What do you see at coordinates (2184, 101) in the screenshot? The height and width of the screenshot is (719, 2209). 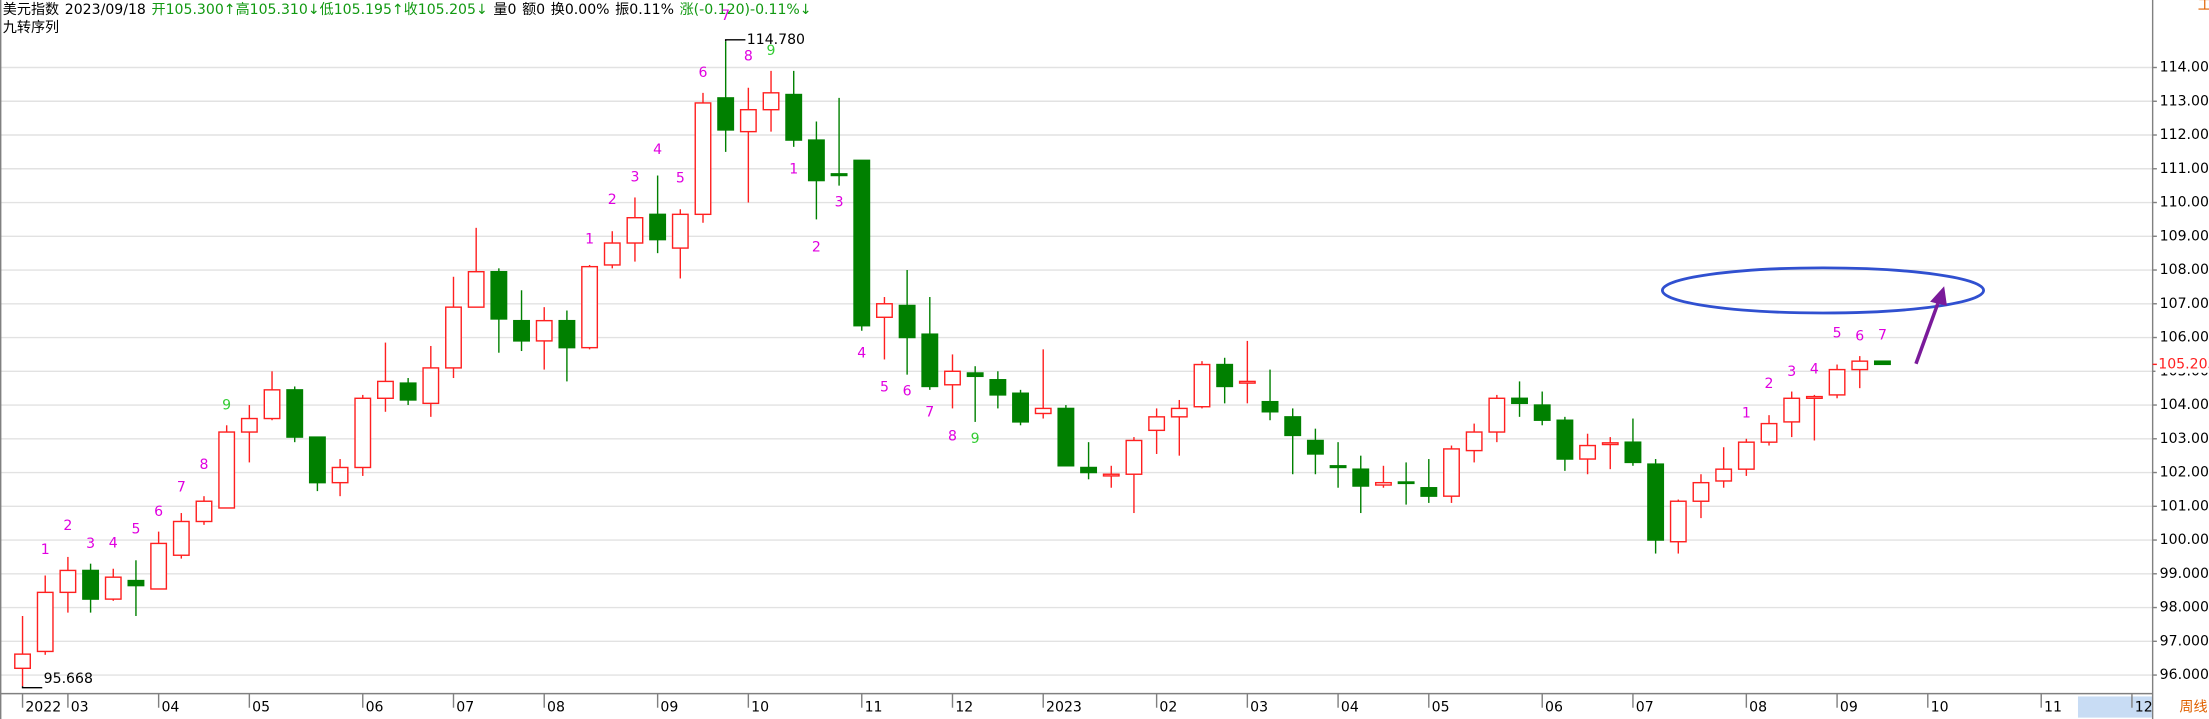 I see `y-tick-label: 113.000` at bounding box center [2184, 101].